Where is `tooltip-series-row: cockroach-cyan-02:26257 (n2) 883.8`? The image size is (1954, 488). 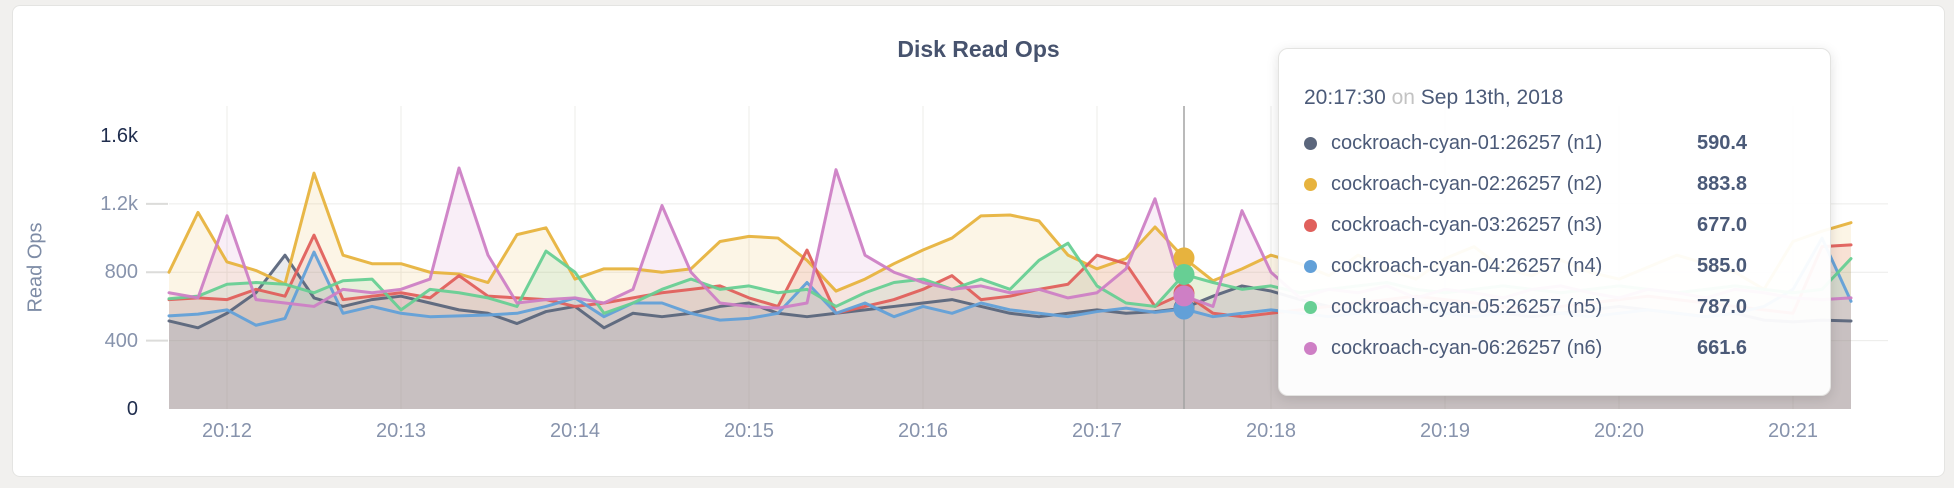 tooltip-series-row: cockroach-cyan-02:26257 (n2) 883.8 is located at coordinates (1555, 184).